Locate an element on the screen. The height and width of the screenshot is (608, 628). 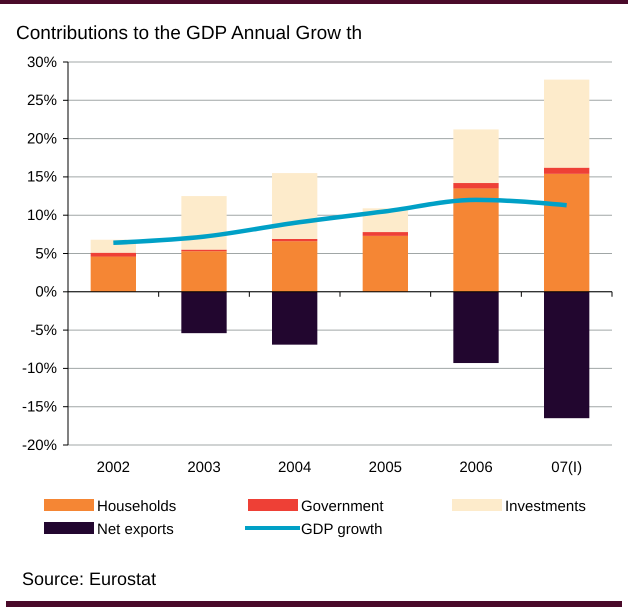
y-tick-label: 10% is located at coordinates (41, 215).